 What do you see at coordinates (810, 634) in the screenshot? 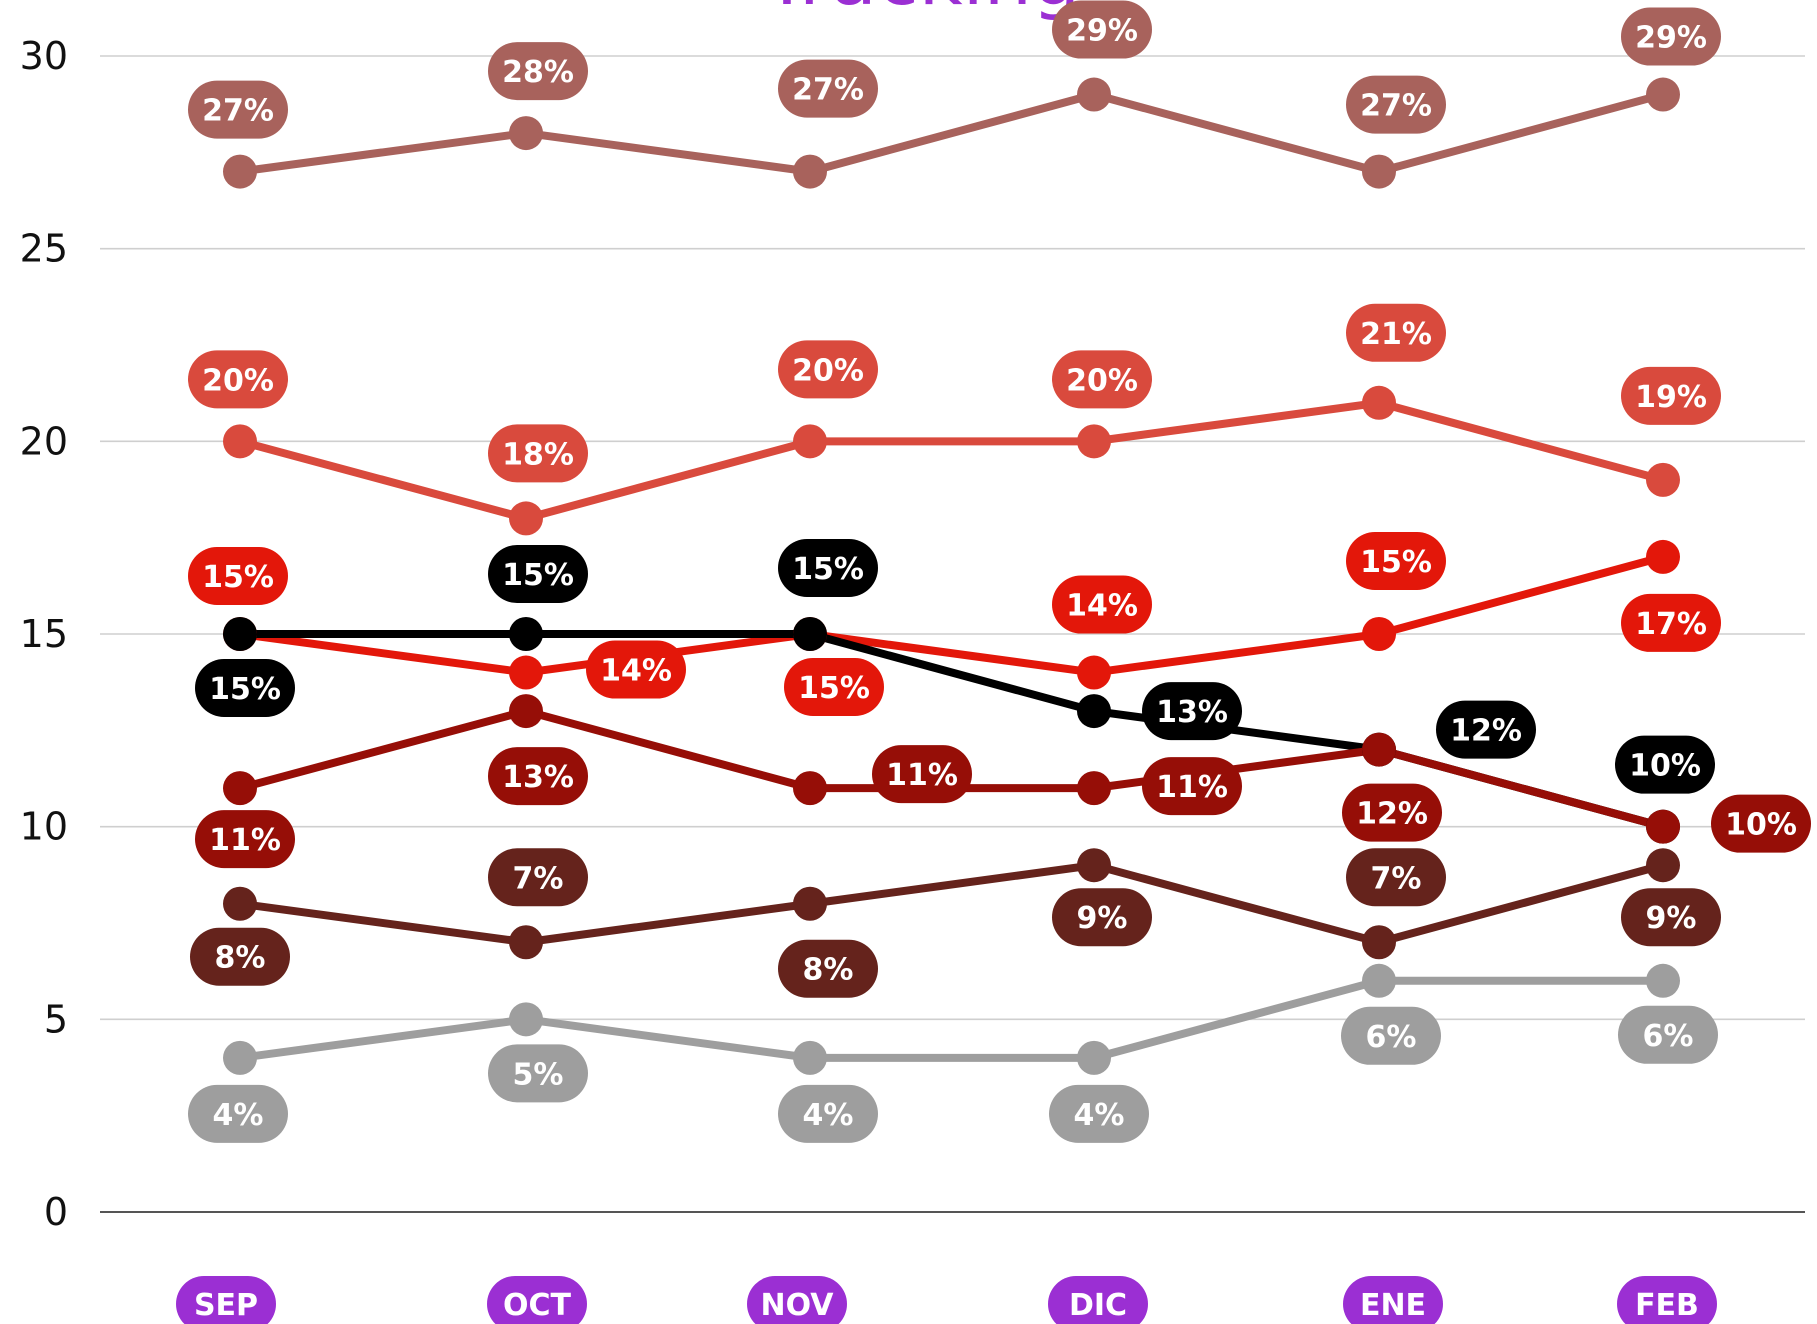
I see `data-point-s4-NOV` at bounding box center [810, 634].